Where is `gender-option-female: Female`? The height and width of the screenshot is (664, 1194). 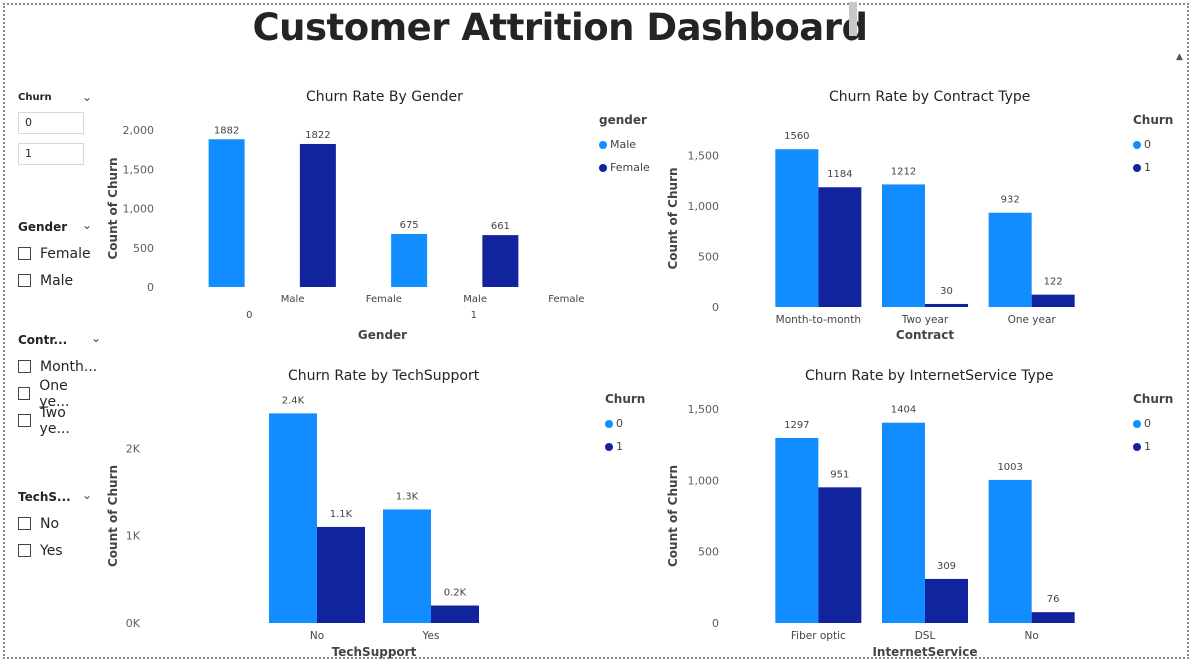 gender-option-female: Female is located at coordinates (55, 253).